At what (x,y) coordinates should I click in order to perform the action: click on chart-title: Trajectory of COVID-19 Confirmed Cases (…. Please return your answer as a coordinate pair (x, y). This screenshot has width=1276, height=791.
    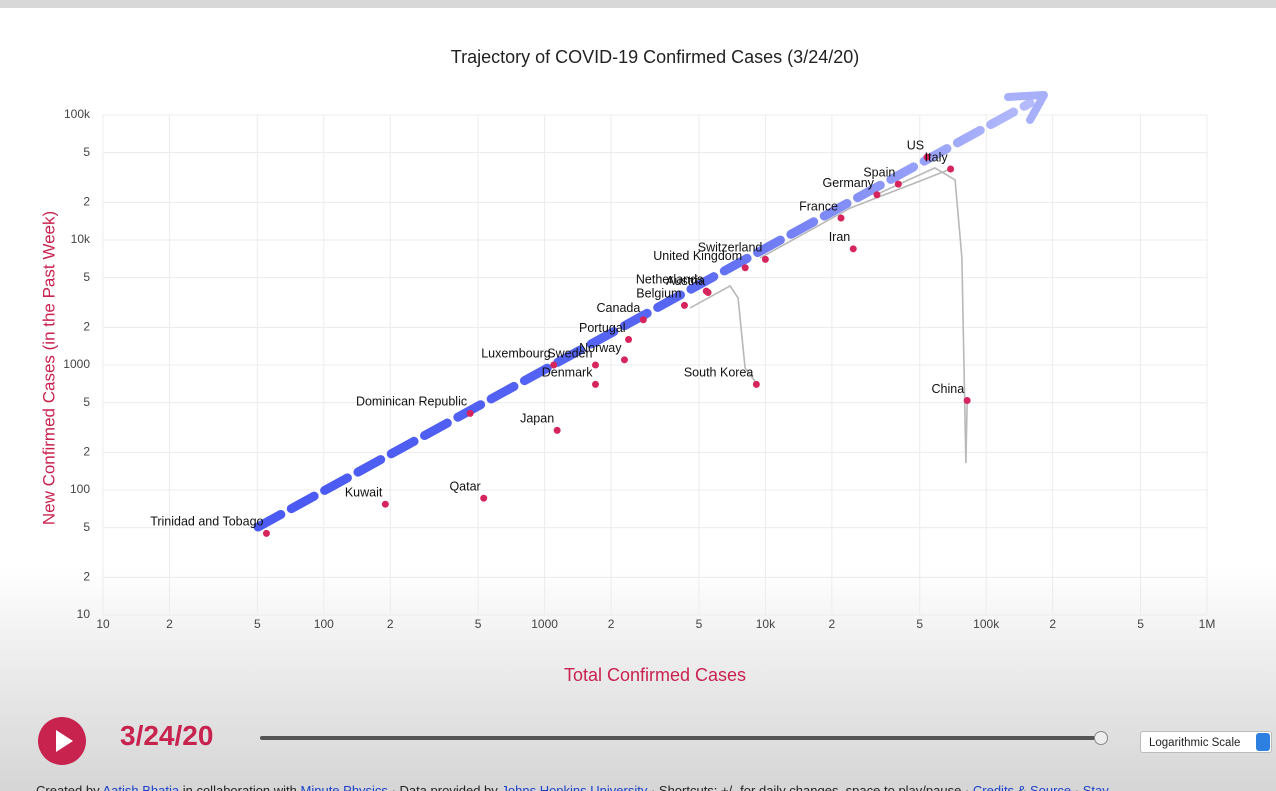
    Looking at the image, I should click on (655, 57).